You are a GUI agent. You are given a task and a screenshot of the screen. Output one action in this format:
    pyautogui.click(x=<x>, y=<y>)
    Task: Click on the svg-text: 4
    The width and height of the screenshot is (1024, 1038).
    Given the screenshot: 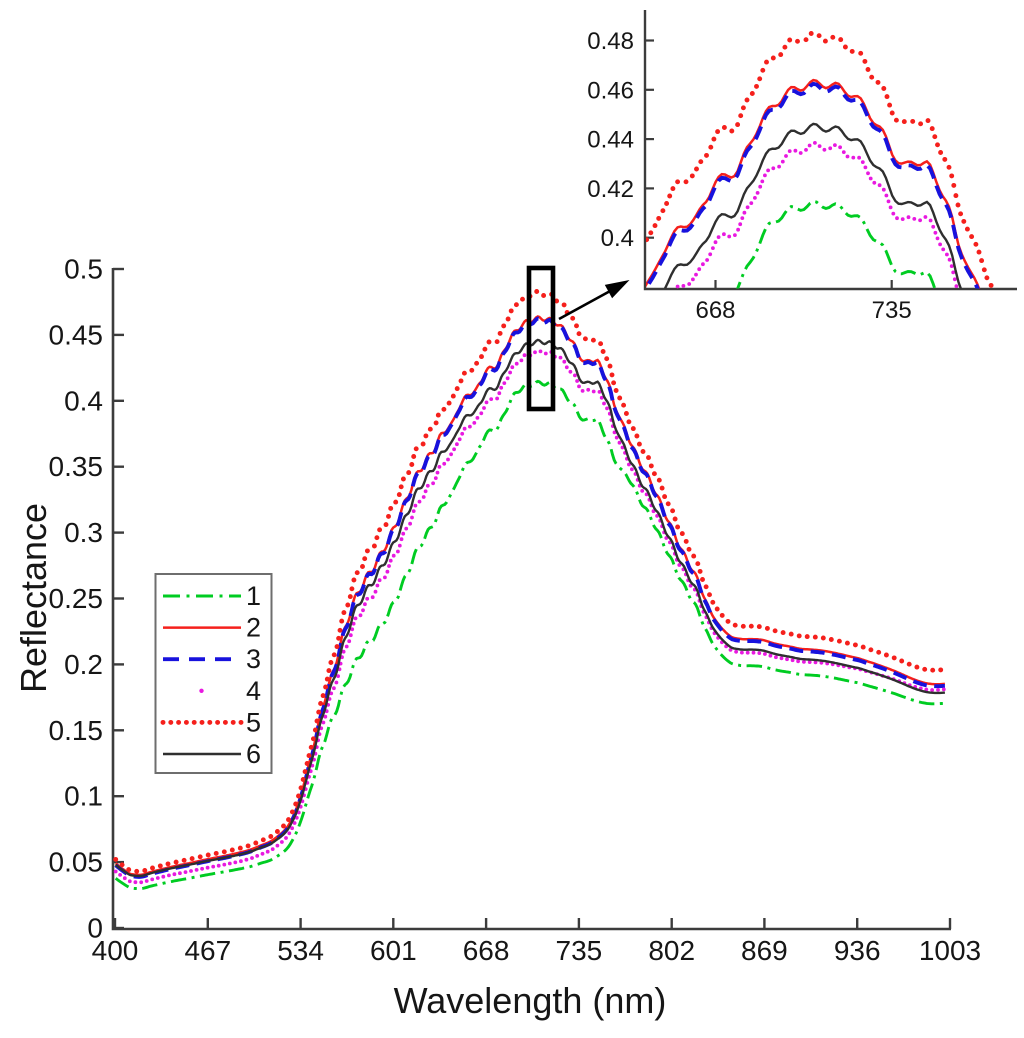 What is the action you would take?
    pyautogui.click(x=253, y=691)
    